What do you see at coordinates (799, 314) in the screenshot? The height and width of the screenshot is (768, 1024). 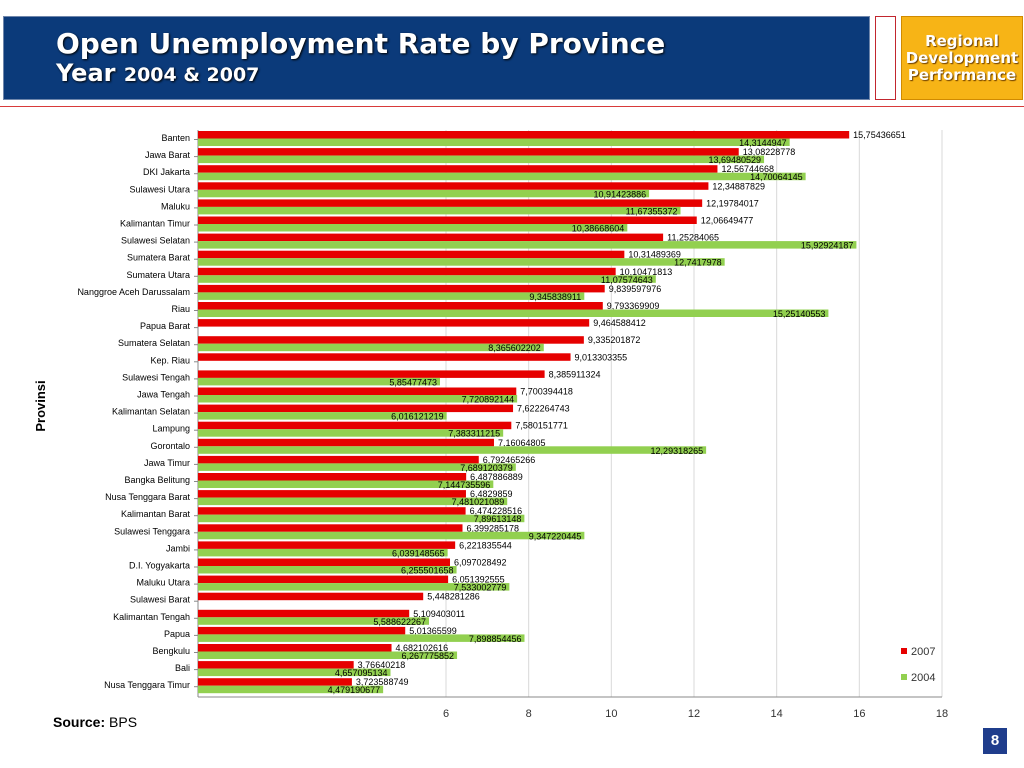 I see `data-label-2004: 15,25140553` at bounding box center [799, 314].